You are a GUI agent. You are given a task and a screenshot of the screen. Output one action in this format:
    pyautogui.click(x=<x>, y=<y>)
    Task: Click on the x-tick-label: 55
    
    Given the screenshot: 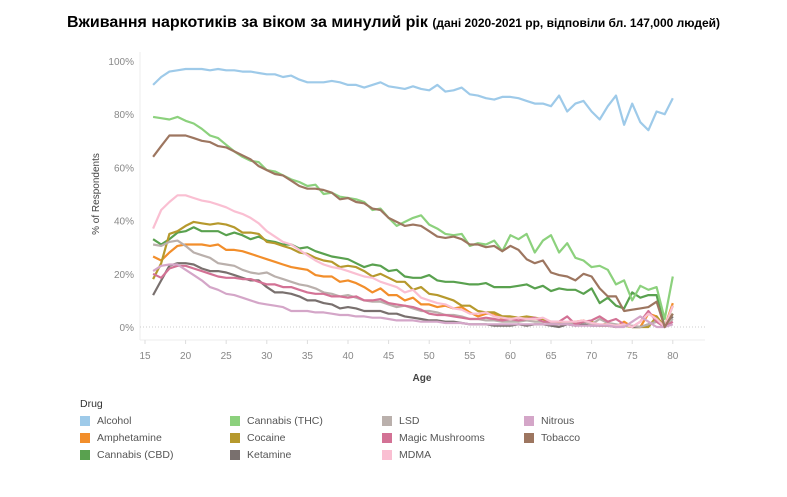 What is the action you would take?
    pyautogui.click(x=470, y=356)
    